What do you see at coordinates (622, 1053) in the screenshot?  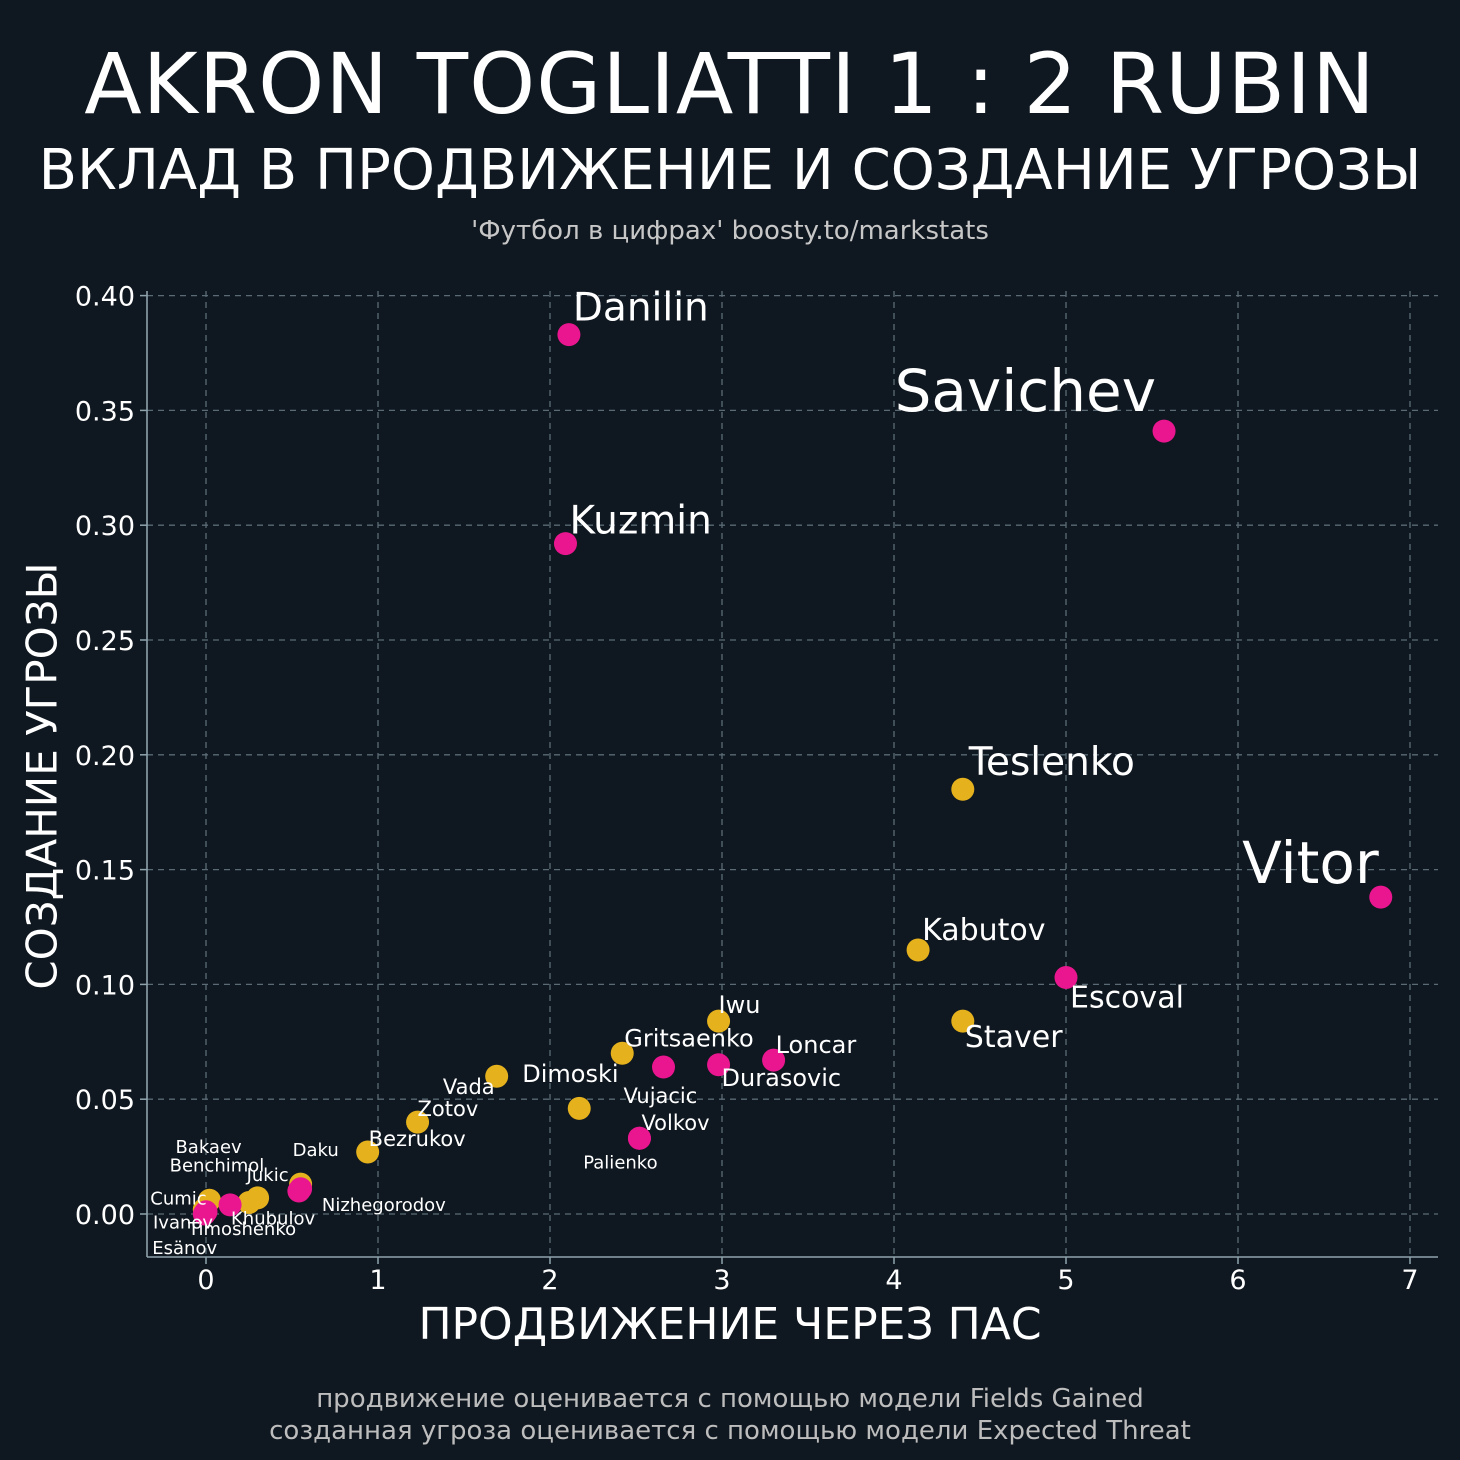 I see `point-gritsaenko` at bounding box center [622, 1053].